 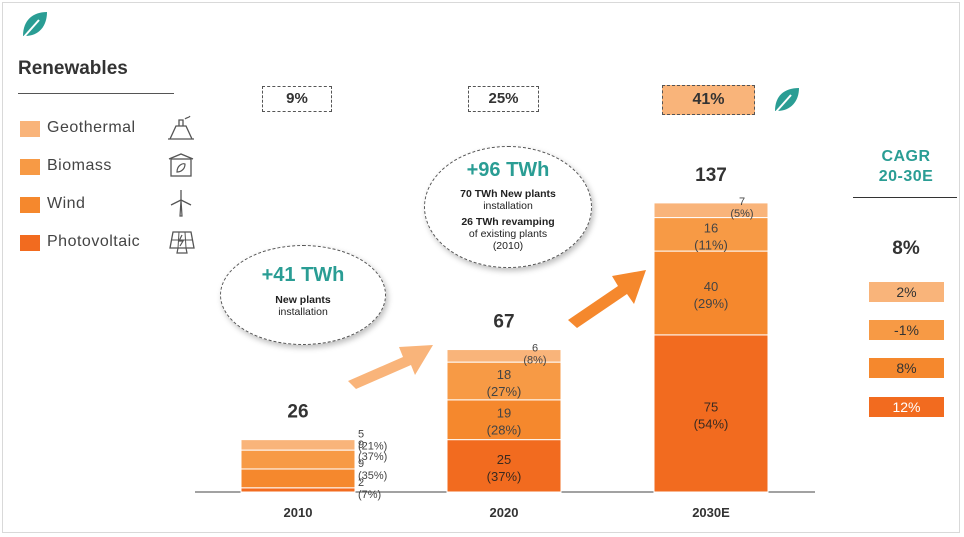 I want to click on callout-line: New plants, so click(x=303, y=300).